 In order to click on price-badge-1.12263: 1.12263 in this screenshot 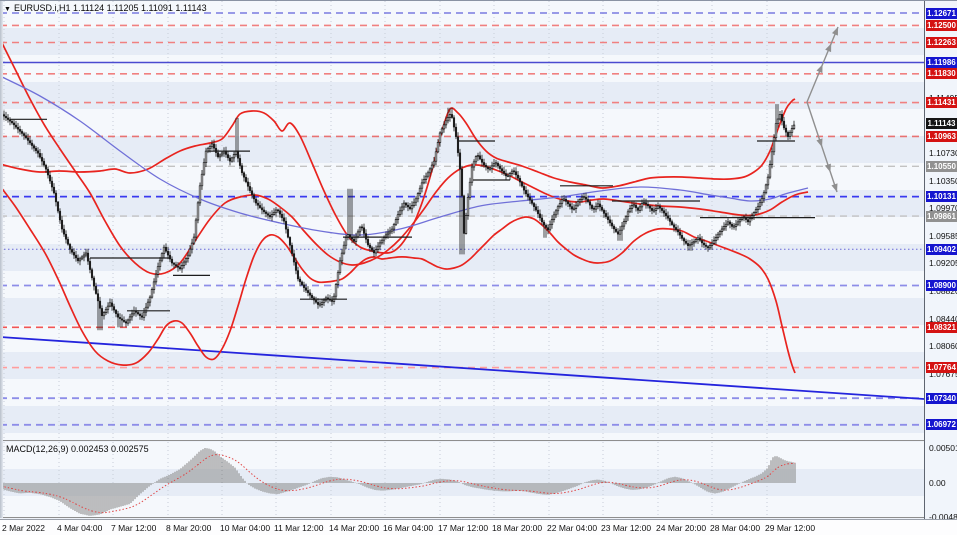, I will do `click(941, 42)`.